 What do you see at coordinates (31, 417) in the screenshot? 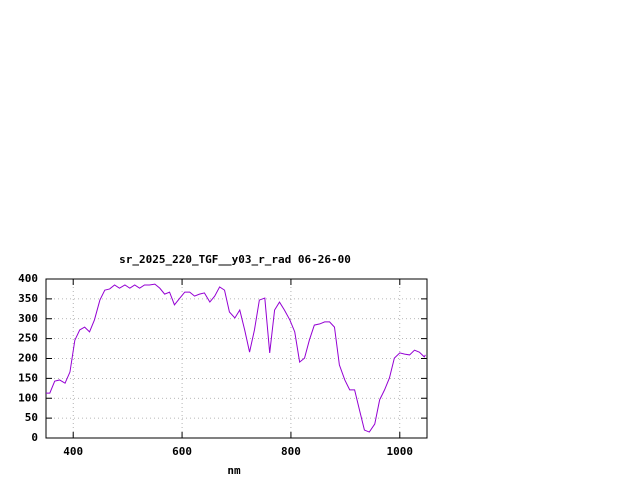
I see `y-tick-label: 50` at bounding box center [31, 417].